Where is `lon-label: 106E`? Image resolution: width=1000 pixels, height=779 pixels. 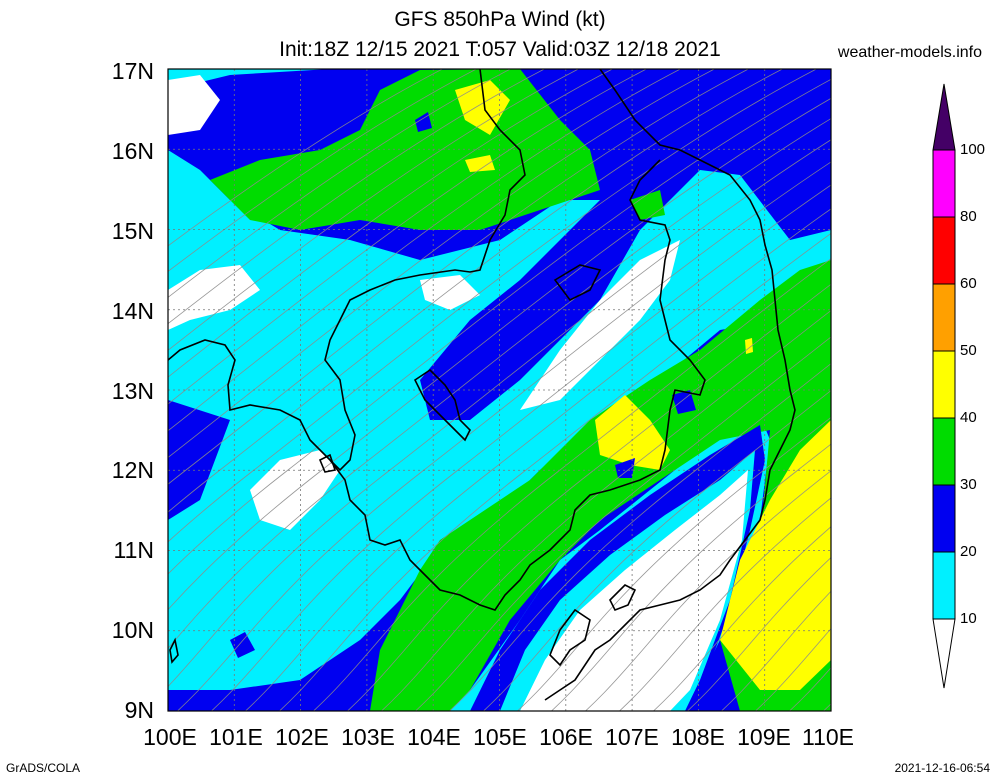
lon-label: 106E is located at coordinates (566, 737).